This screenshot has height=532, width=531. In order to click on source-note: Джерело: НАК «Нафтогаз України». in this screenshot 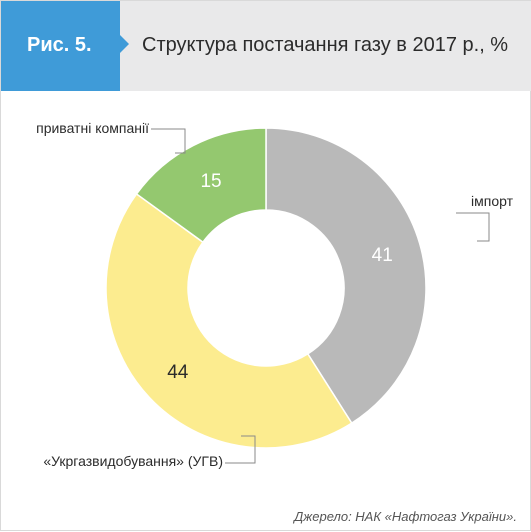, I will do `click(405, 516)`.